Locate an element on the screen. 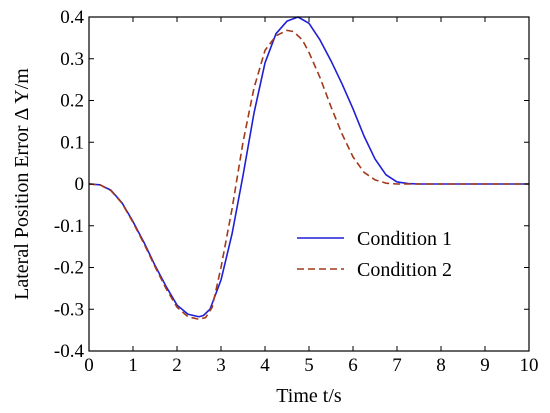 Image resolution: width=550 pixels, height=413 pixels. y-tick-label: -0.3 is located at coordinates (69, 309).